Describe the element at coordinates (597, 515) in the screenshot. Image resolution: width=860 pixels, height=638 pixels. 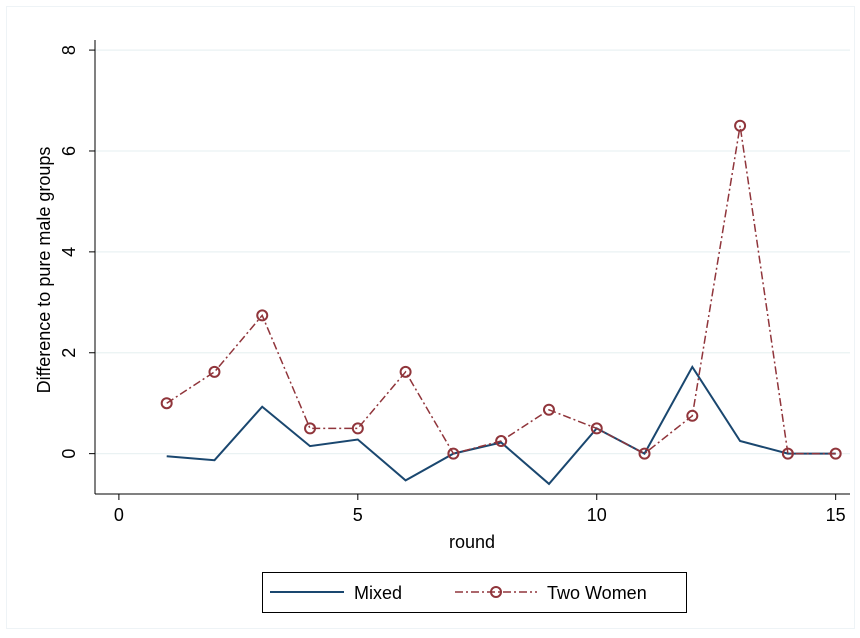
I see `x-tick-label: 10` at that location.